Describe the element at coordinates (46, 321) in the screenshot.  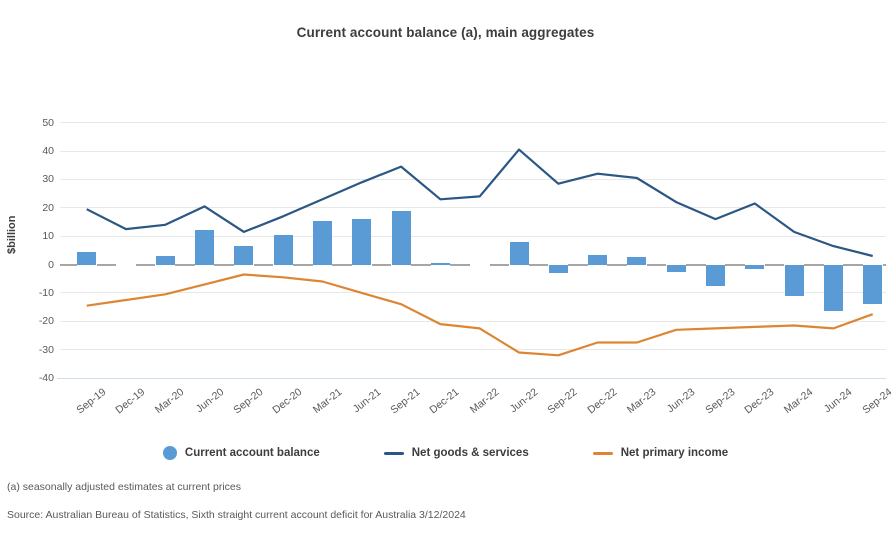
I see `y-tick-label: -20` at that location.